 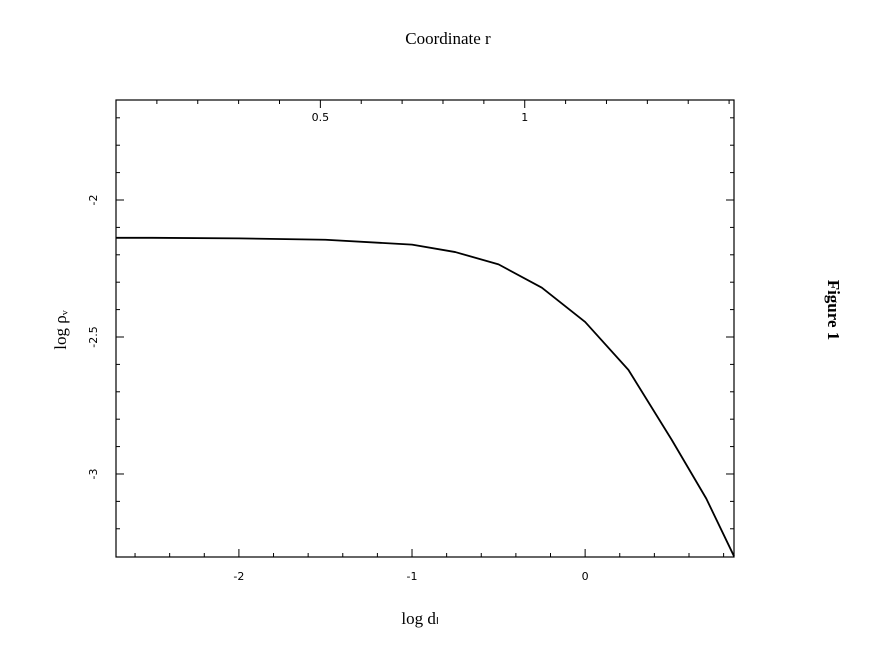 What do you see at coordinates (448, 38) in the screenshot?
I see `chart-title: Coordinate r` at bounding box center [448, 38].